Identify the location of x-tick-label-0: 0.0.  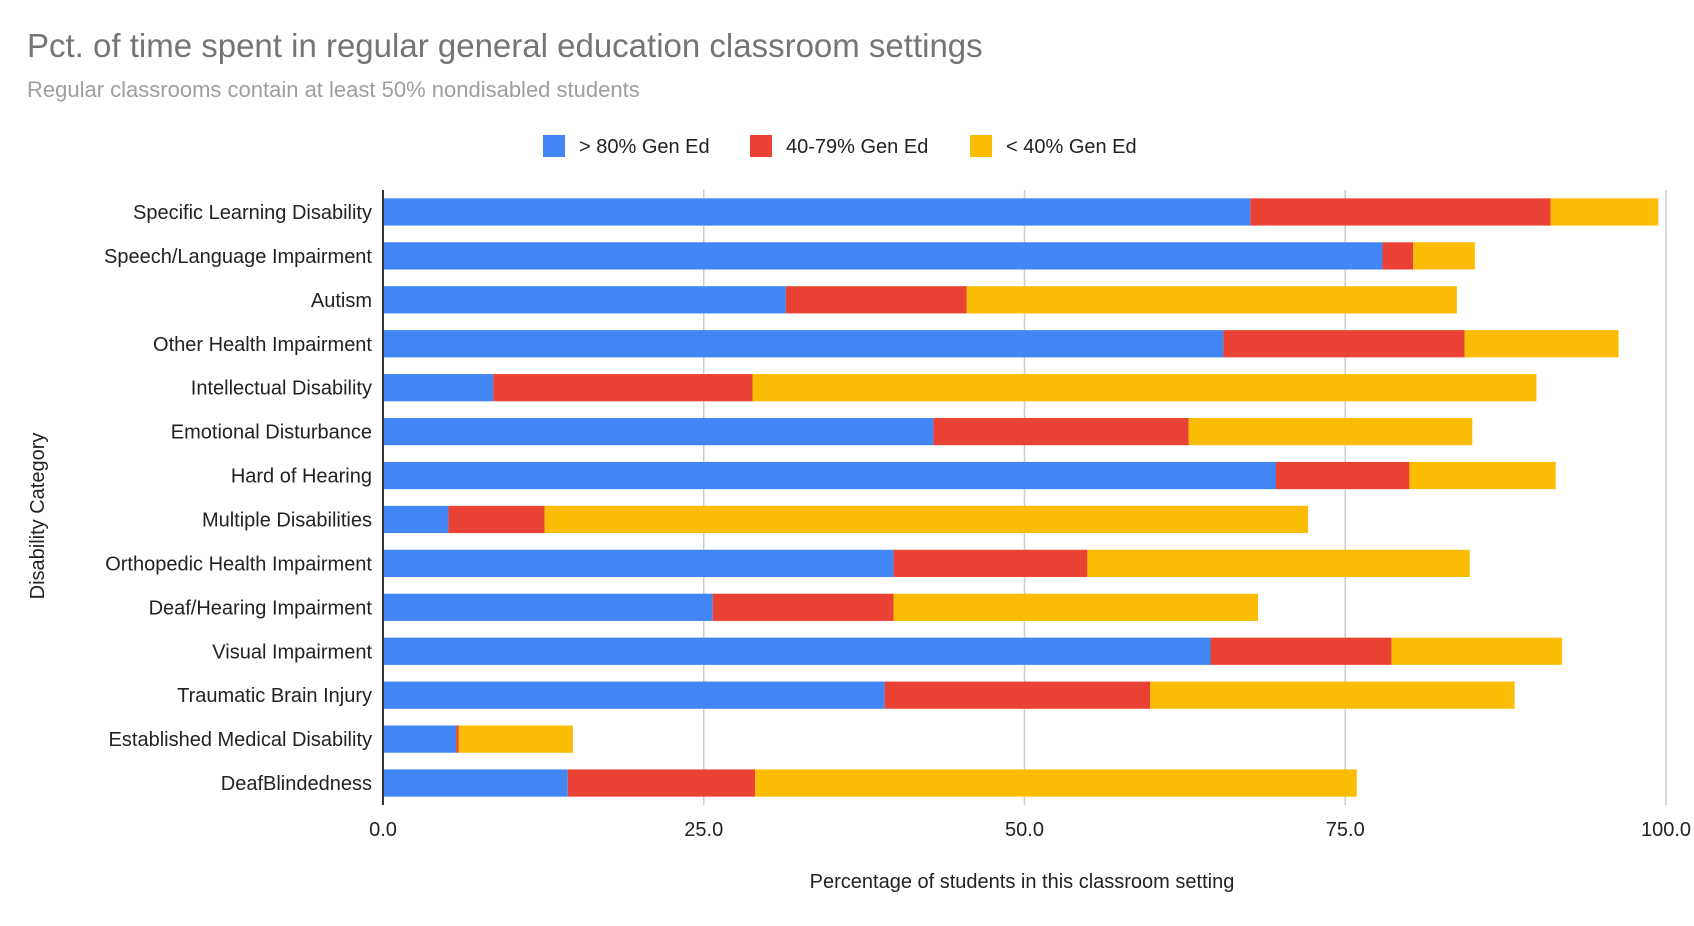
(383, 830).